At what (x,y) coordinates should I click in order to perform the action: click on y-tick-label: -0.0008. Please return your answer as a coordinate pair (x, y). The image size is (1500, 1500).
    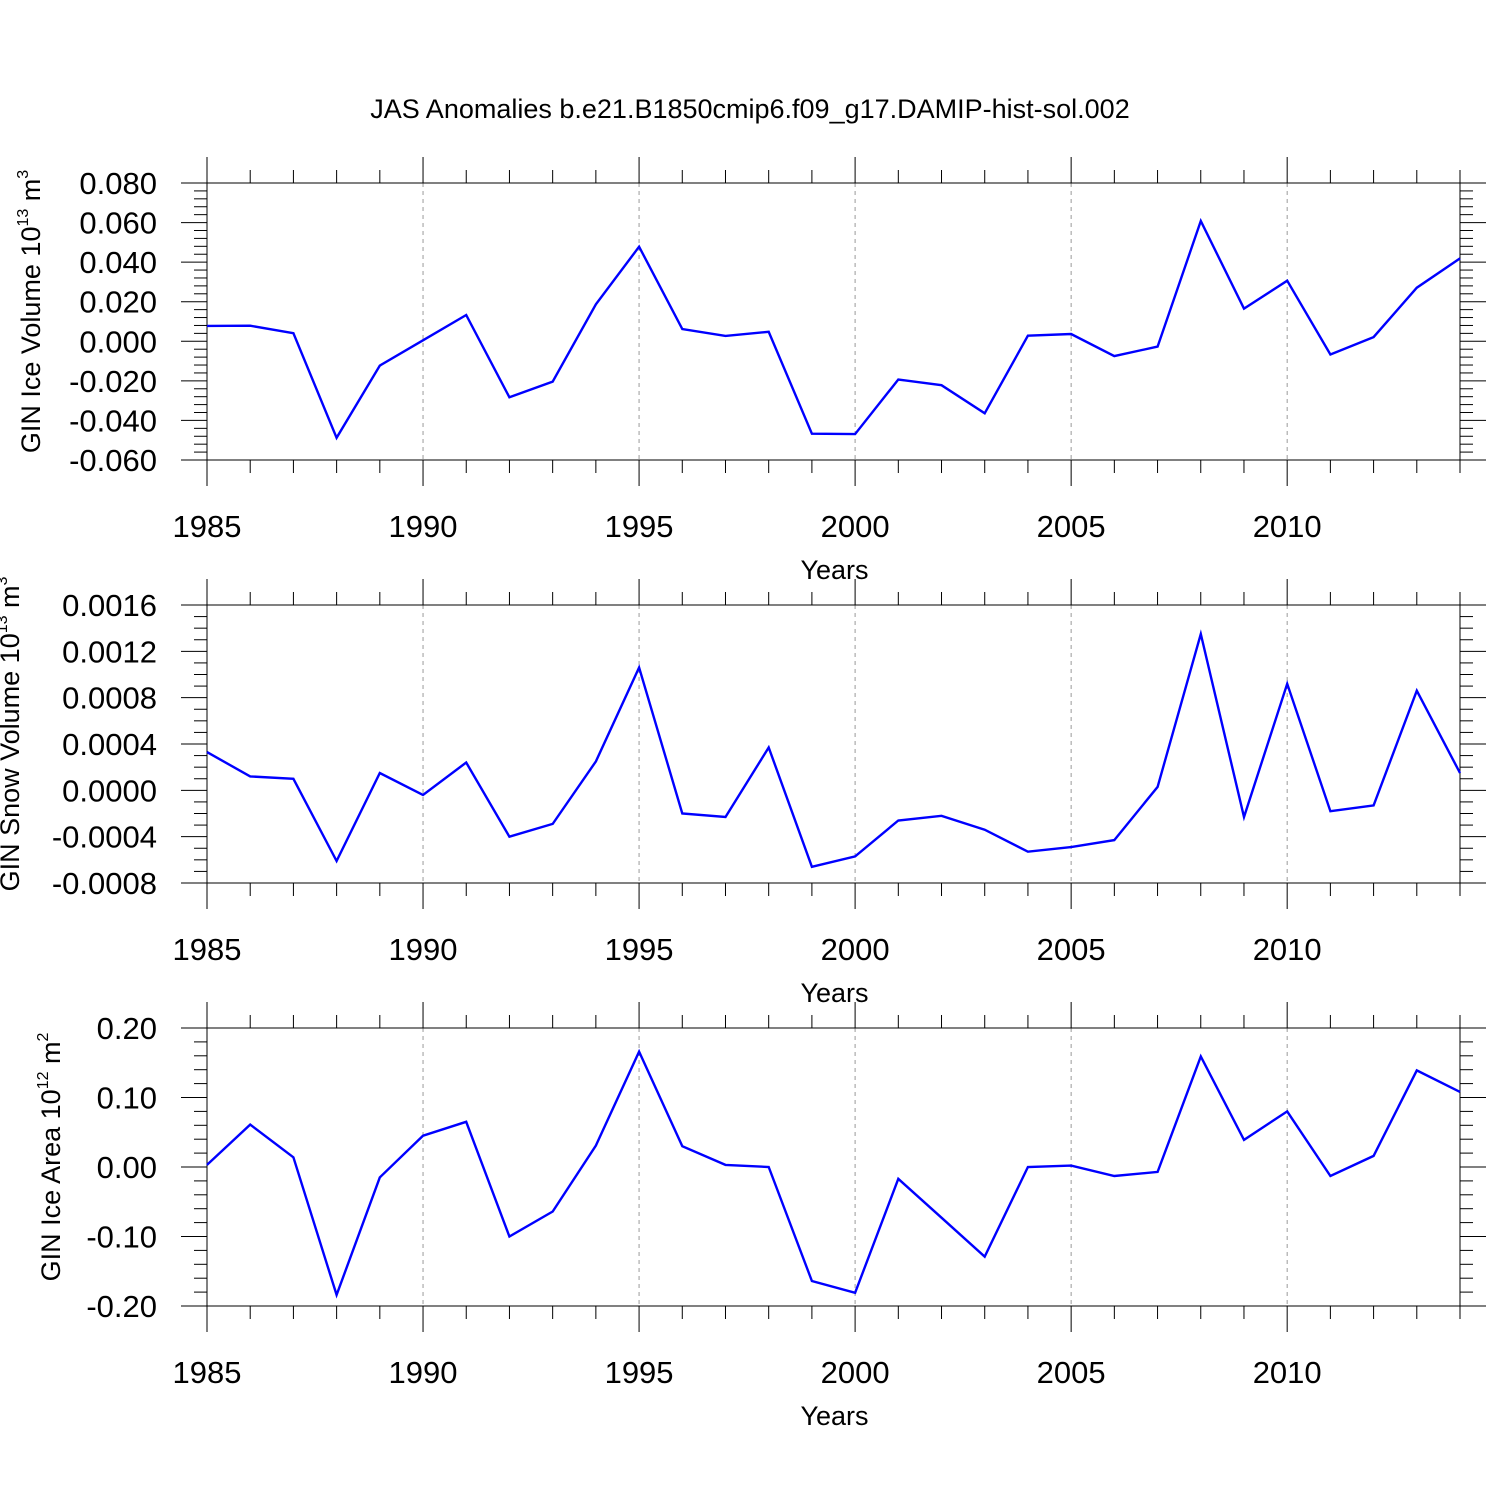
    Looking at the image, I should click on (104, 883).